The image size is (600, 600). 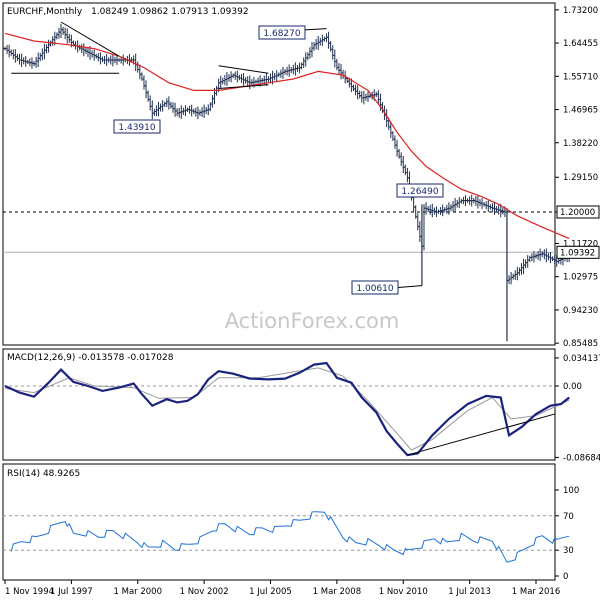 What do you see at coordinates (580, 178) in the screenshot?
I see `price-y-tick-label: 1.29150` at bounding box center [580, 178].